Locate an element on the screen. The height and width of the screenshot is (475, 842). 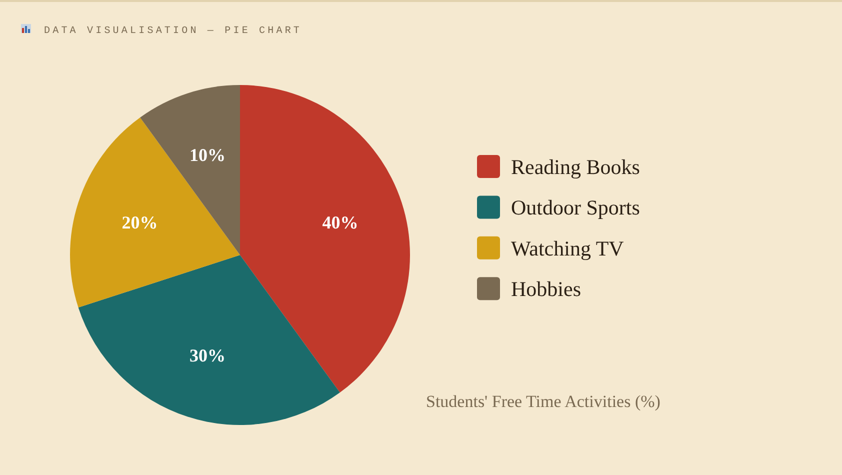
legend-label: Watching TV is located at coordinates (567, 248).